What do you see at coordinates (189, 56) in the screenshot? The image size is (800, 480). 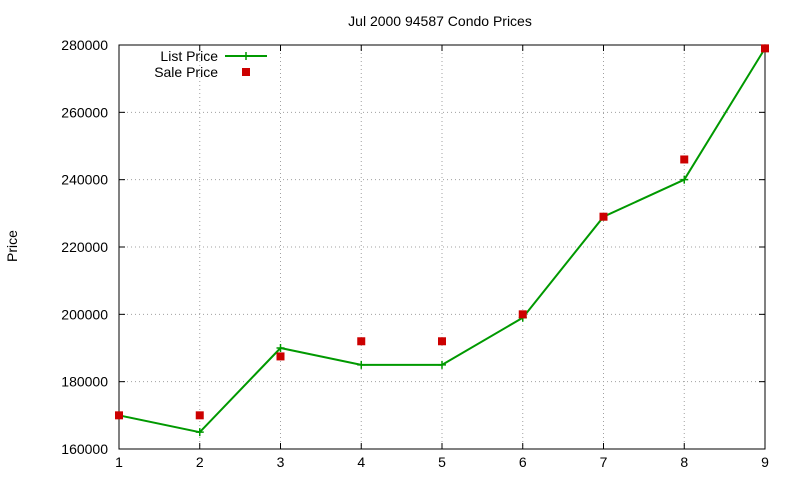 I see `legend-label: List Price` at bounding box center [189, 56].